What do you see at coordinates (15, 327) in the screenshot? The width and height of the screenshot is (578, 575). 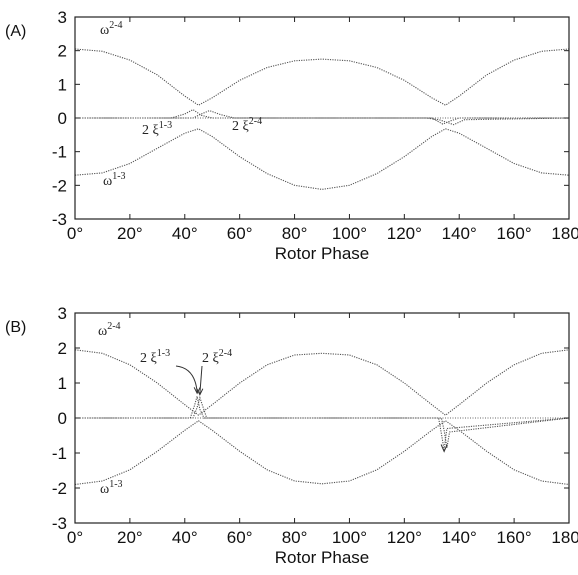 I see `panel-label: (B)` at bounding box center [15, 327].